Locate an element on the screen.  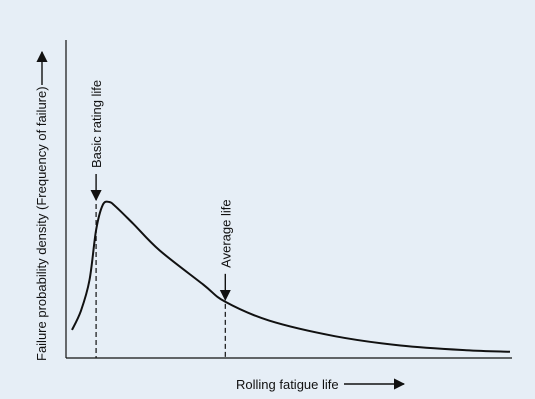
annotation-basic-rating-life: Basic rating life is located at coordinates (96, 219).